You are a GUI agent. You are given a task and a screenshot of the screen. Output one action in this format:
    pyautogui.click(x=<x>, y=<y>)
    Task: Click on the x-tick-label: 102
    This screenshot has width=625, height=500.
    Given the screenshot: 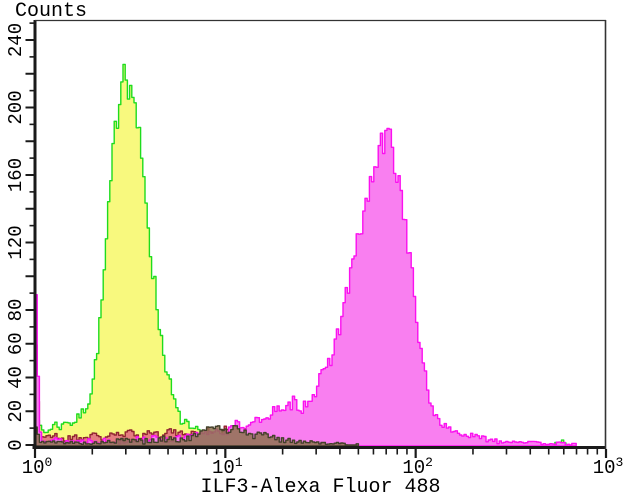 What is the action you would take?
    pyautogui.click(x=417, y=467)
    